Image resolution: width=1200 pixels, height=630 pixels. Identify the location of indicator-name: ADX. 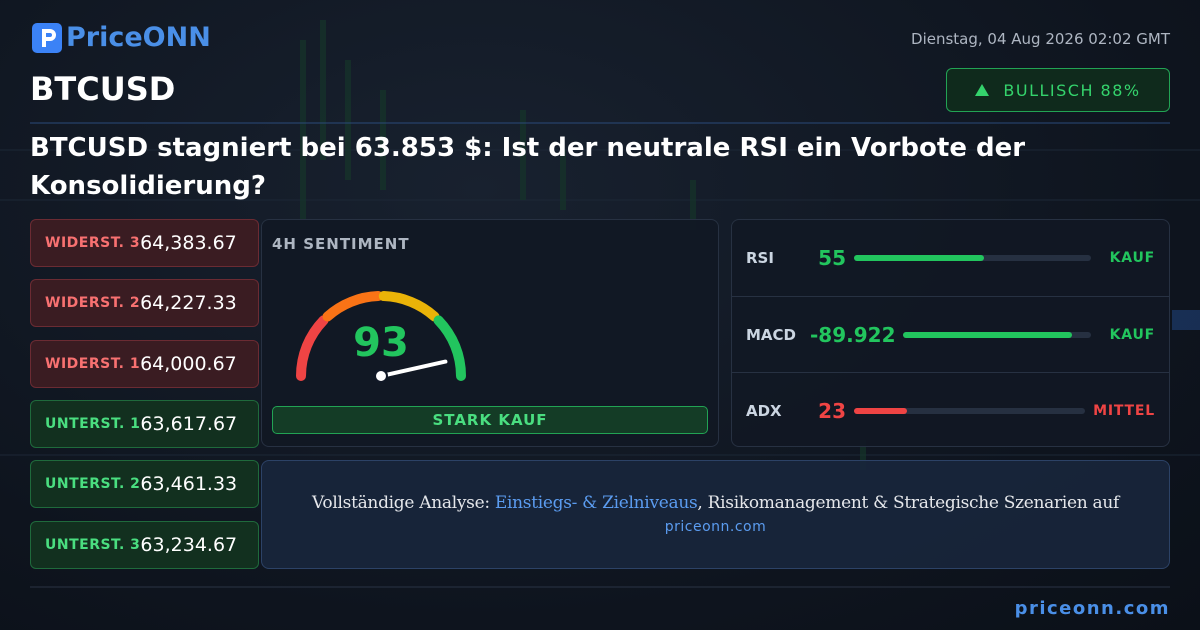
(764, 410).